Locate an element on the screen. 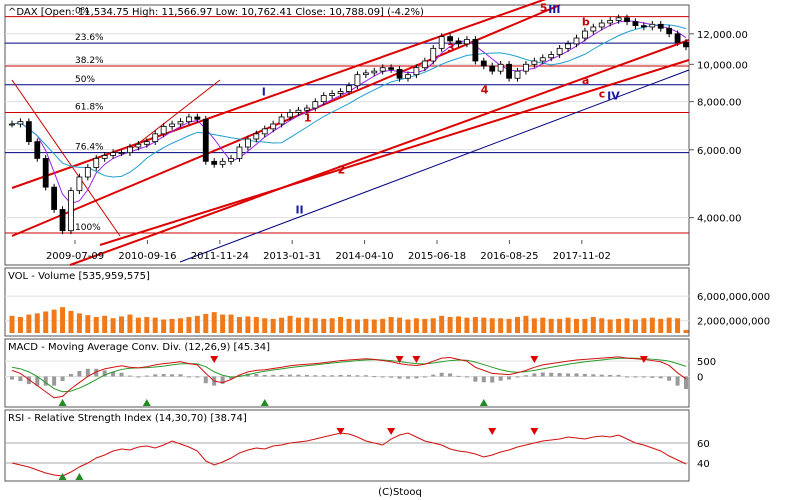  wave-label: III is located at coordinates (554, 9).